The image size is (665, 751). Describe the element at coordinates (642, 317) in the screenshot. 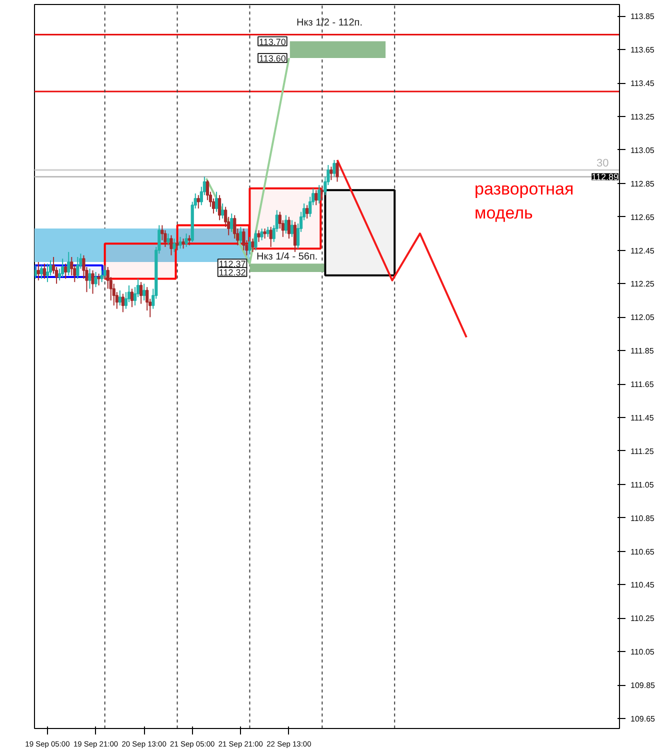

I see `y-tick-label: 112.05` at that location.